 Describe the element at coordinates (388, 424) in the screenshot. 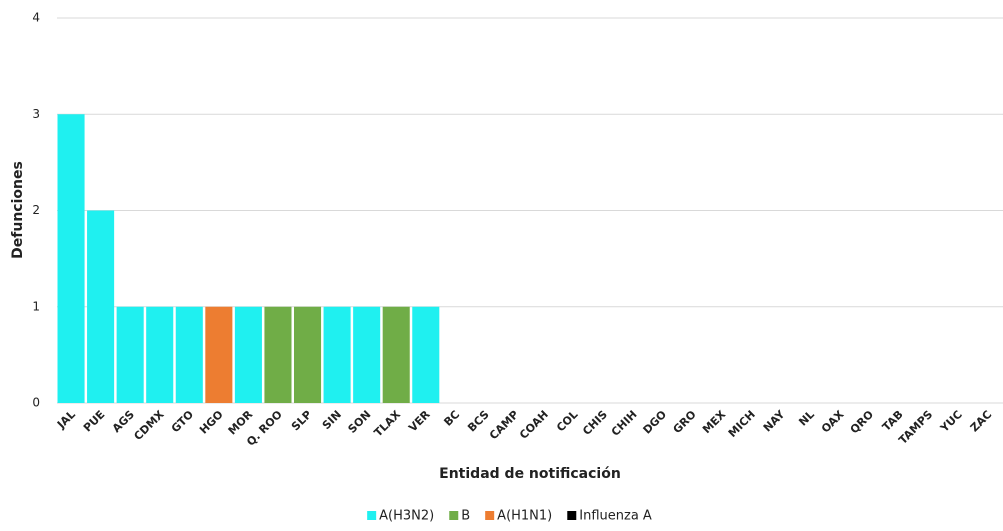

I see `x-tick-label: TLAX` at that location.